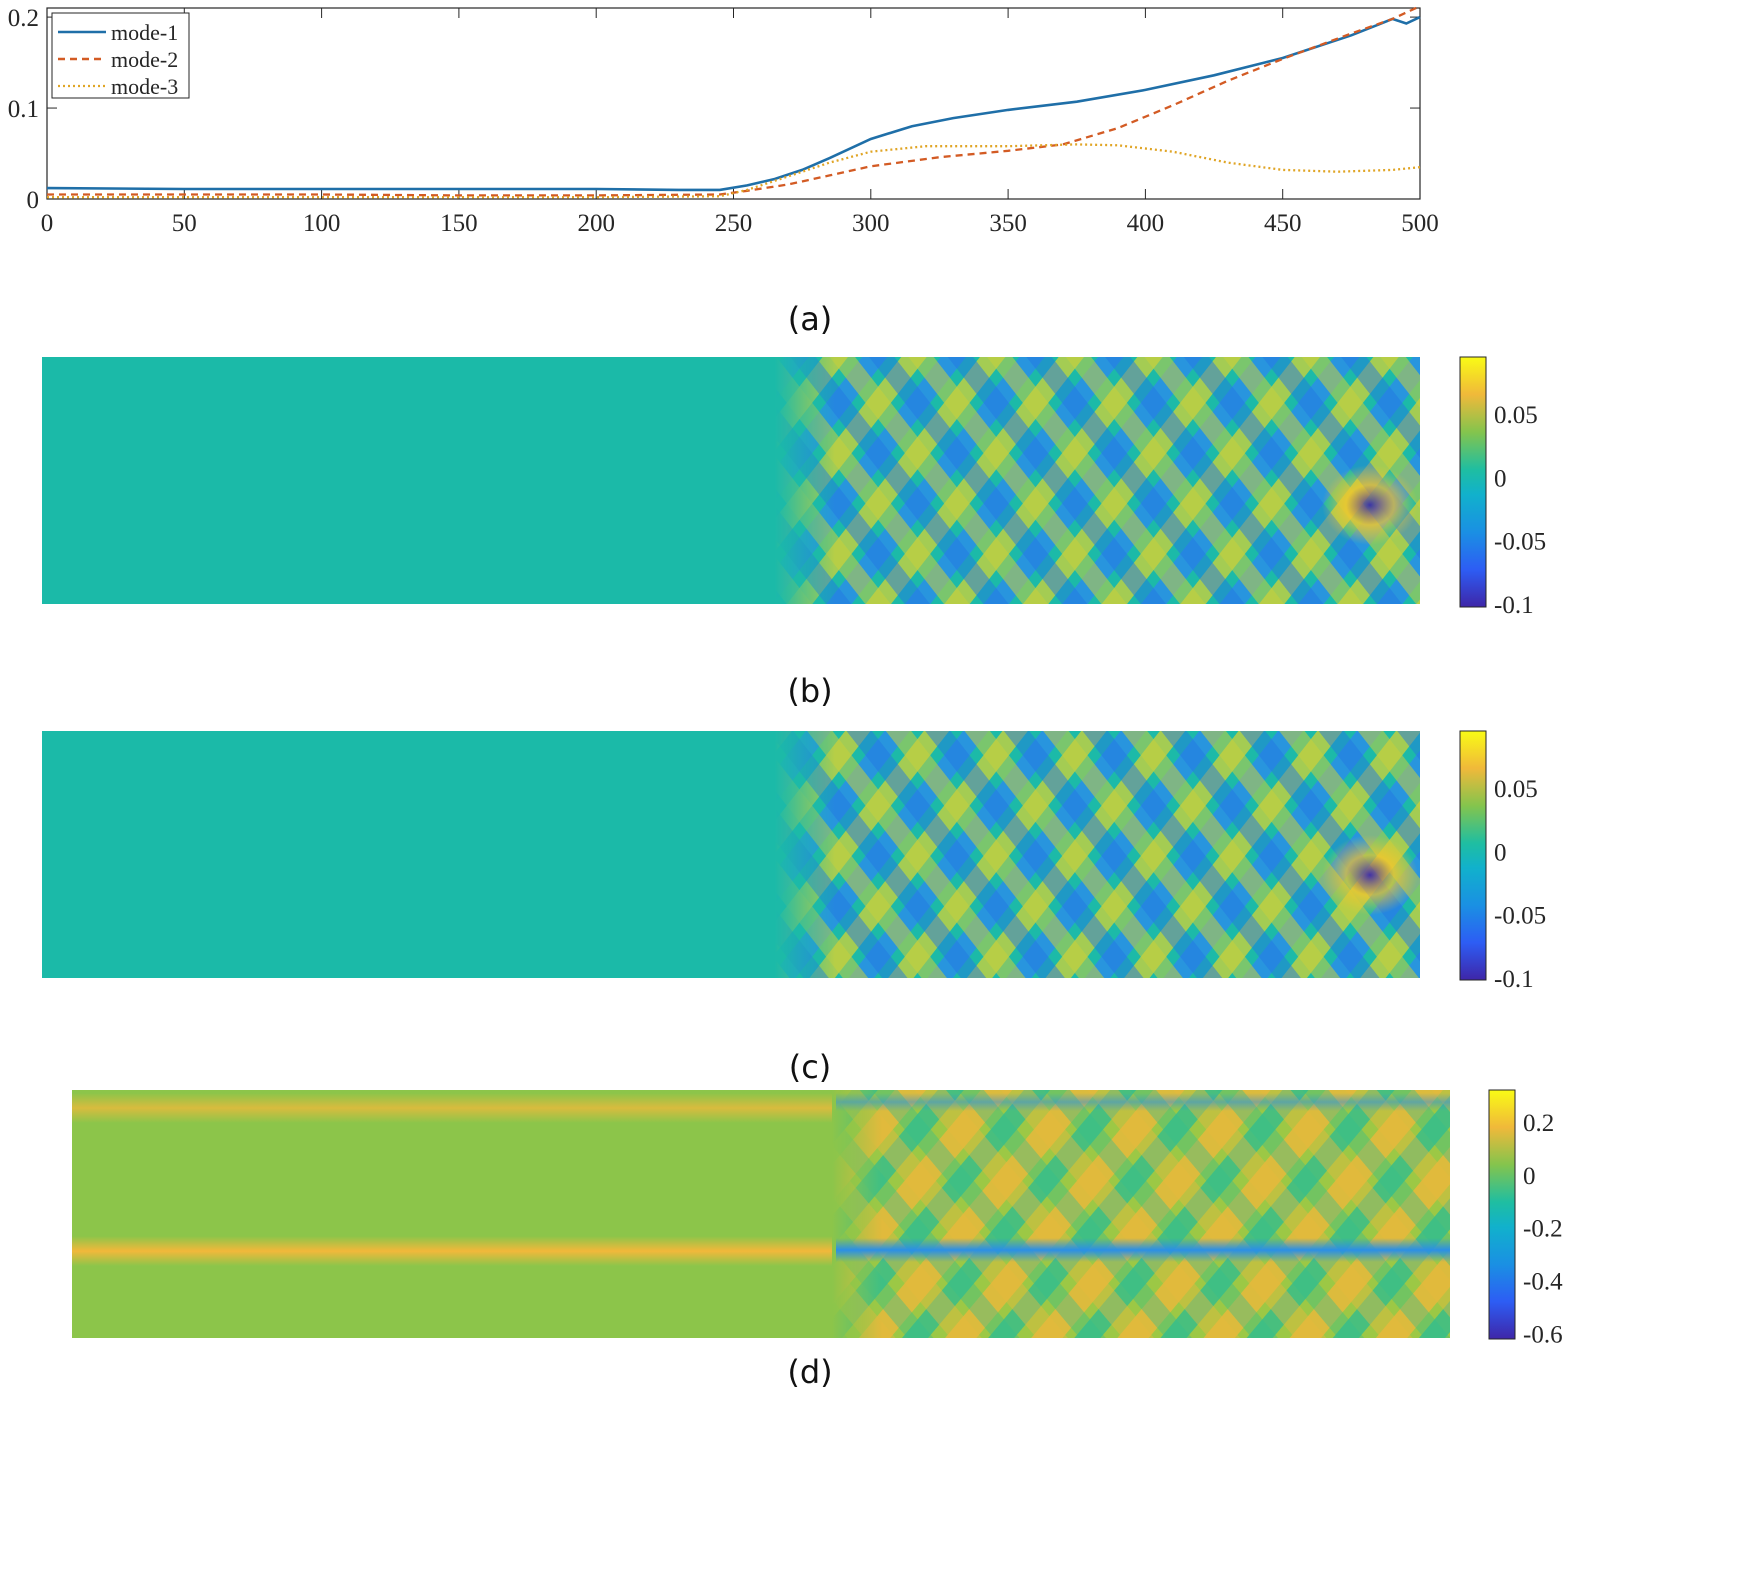  Describe the element at coordinates (1420, 223) in the screenshot. I see `x-tick-label: 500` at that location.